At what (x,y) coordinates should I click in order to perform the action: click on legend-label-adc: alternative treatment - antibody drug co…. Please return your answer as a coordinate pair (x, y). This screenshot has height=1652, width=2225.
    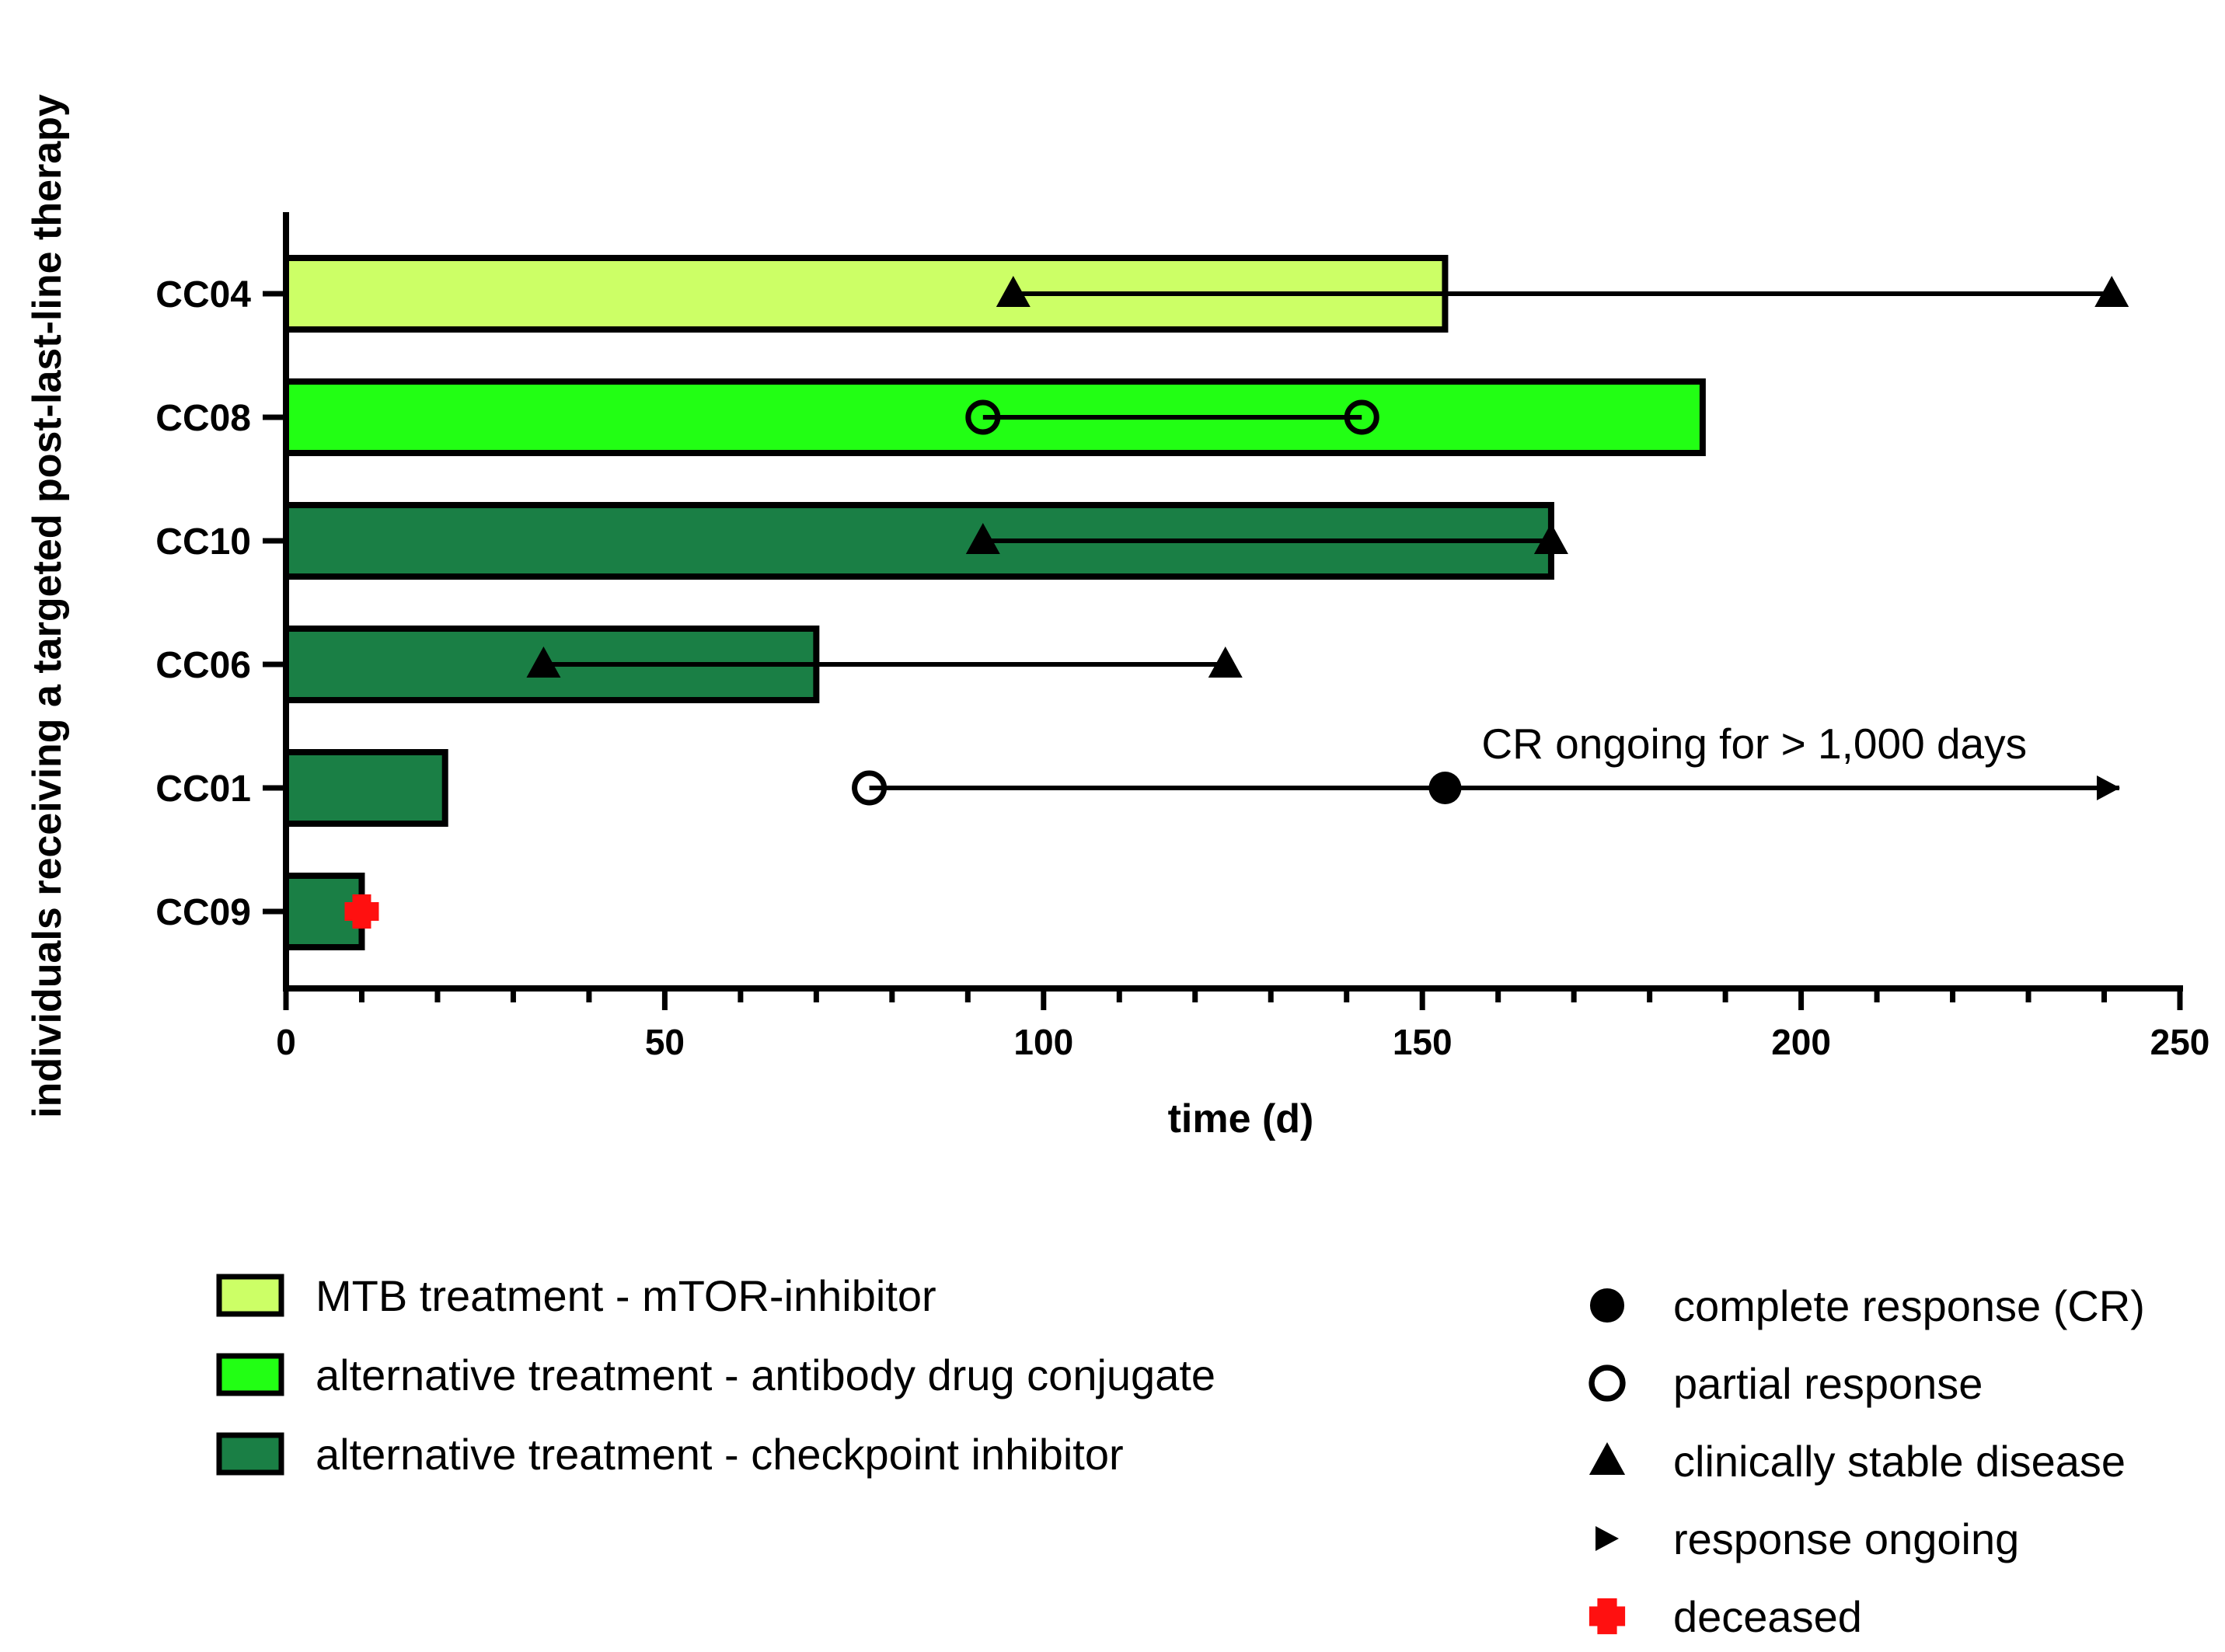
    Looking at the image, I should click on (765, 1375).